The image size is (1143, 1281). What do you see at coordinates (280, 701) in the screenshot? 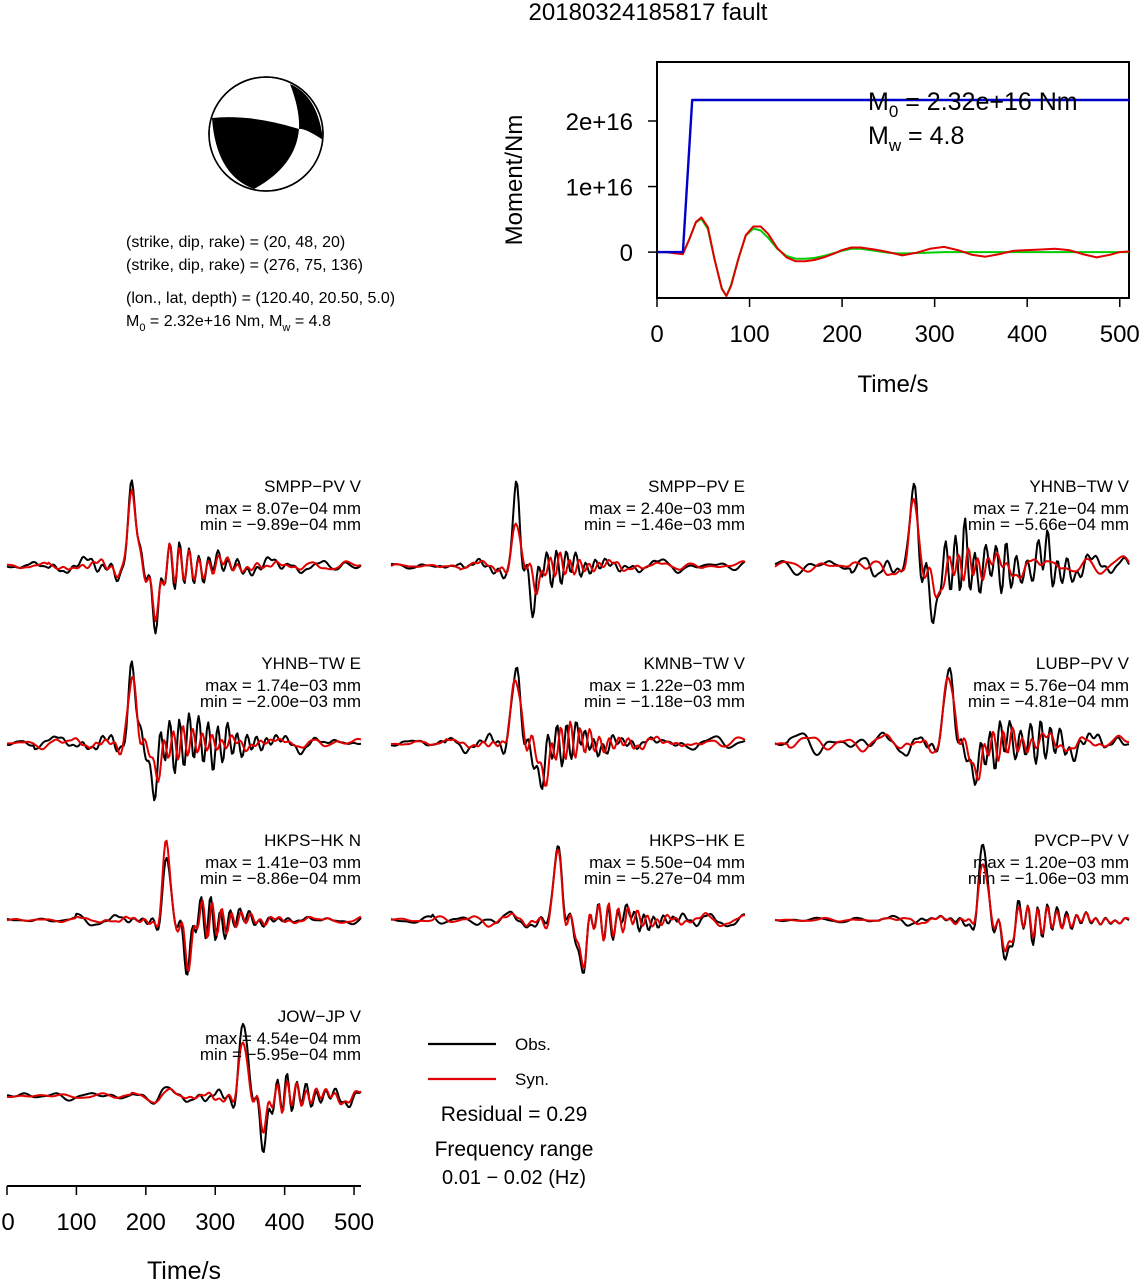
I see `min-label: min = −2.00e−03 mm` at bounding box center [280, 701].